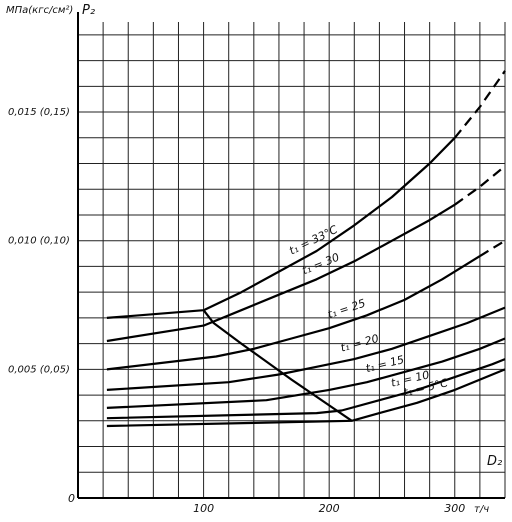 This screenshot has width=512, height=522. I want to click on origin-label: 0, so click(71, 498).